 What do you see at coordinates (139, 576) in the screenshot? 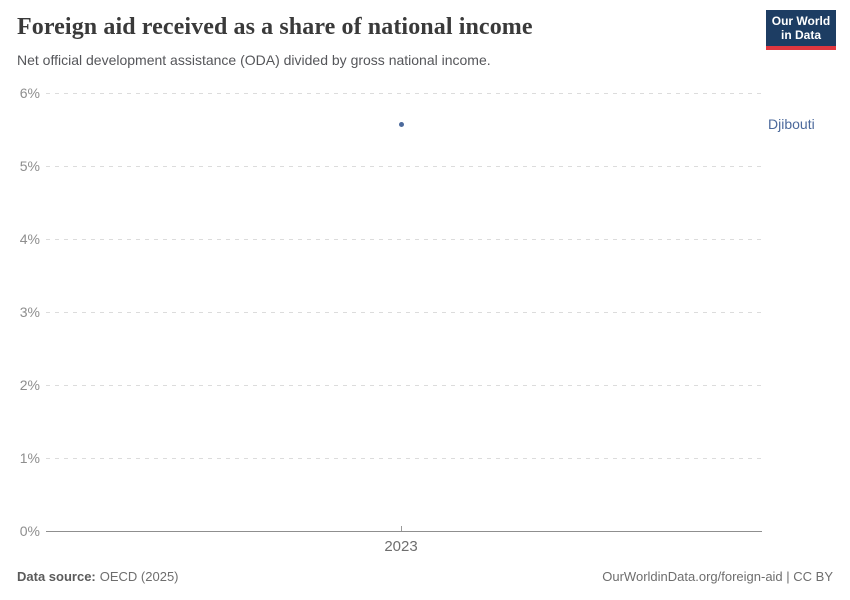
I see `data-source-value: OECD (2025)` at bounding box center [139, 576].